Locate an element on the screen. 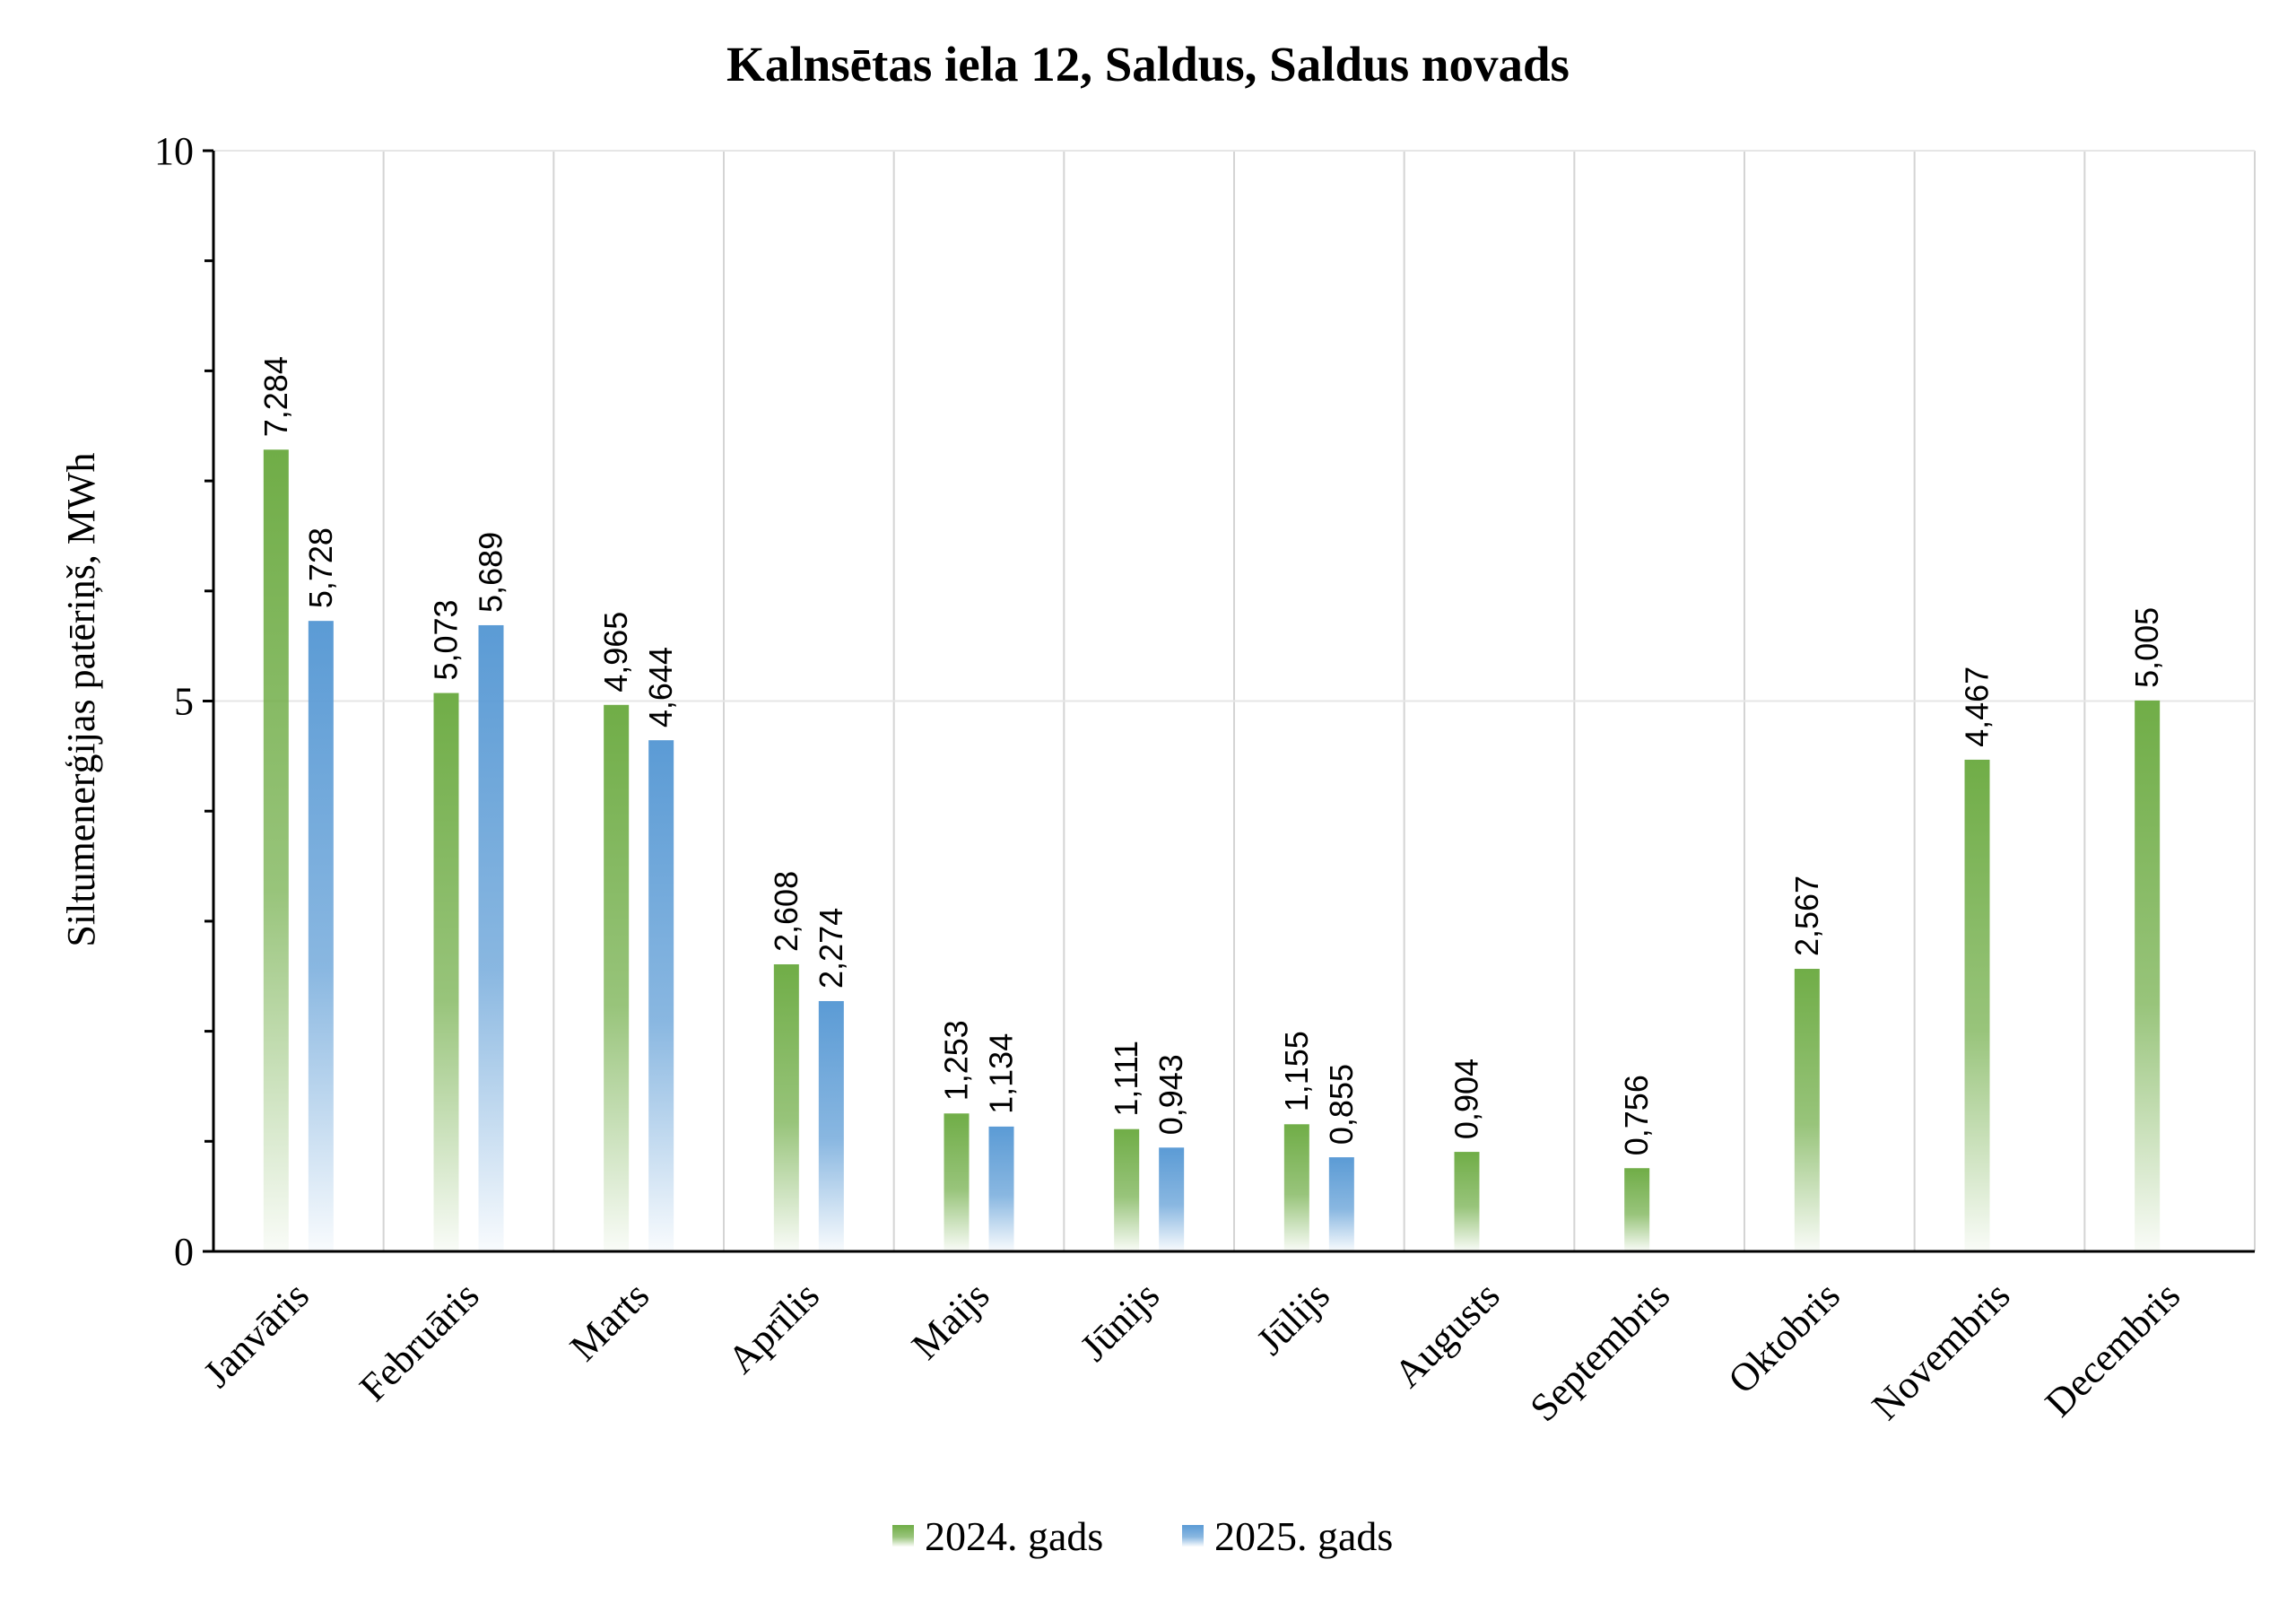  data-label: 5,728 is located at coordinates (320, 567).